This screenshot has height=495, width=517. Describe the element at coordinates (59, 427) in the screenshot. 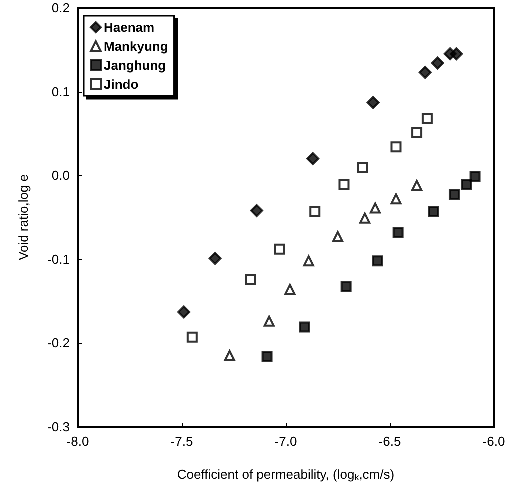

I see `y-tick-label: -0.3` at that location.